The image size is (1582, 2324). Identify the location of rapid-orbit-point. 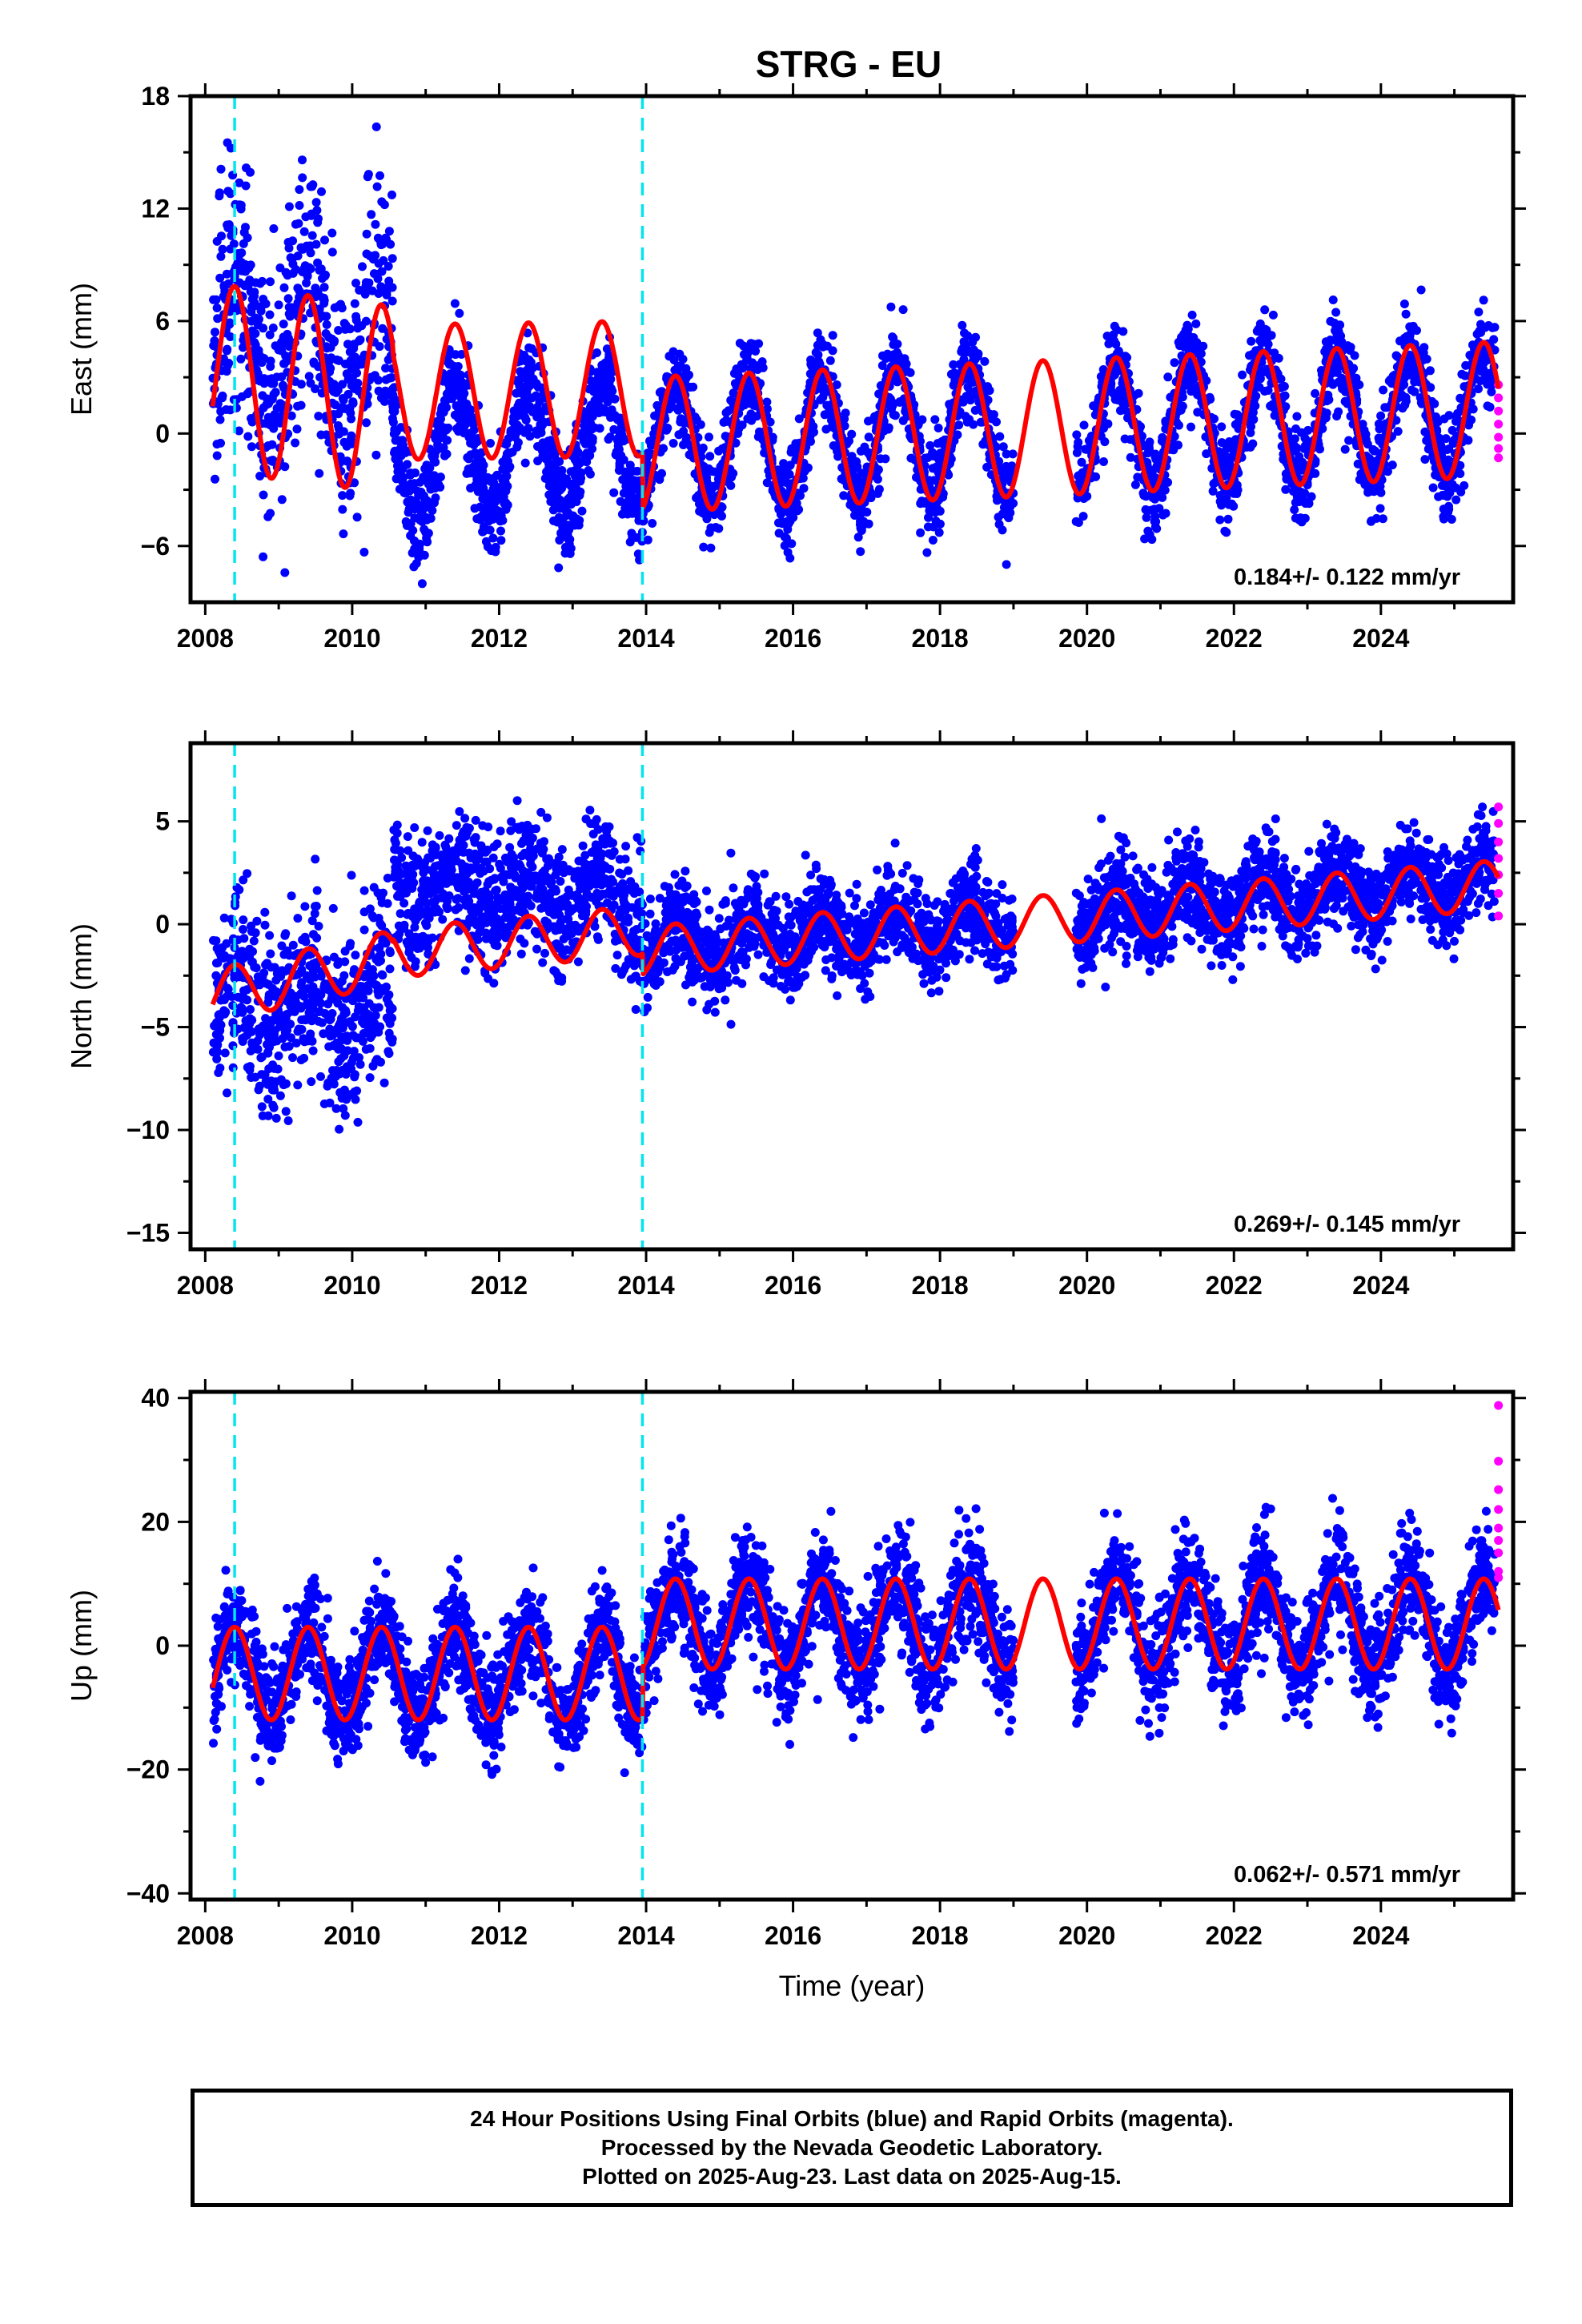
(1499, 398).